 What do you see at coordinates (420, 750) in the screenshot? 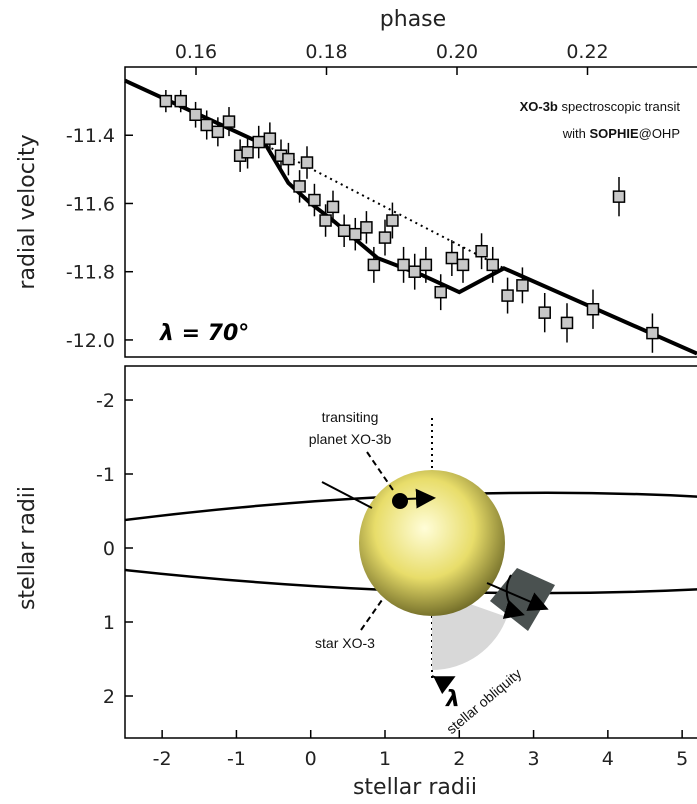
I see `geometry-x-ticks: -2 -1 0 1 2 3 4 5` at bounding box center [420, 750].